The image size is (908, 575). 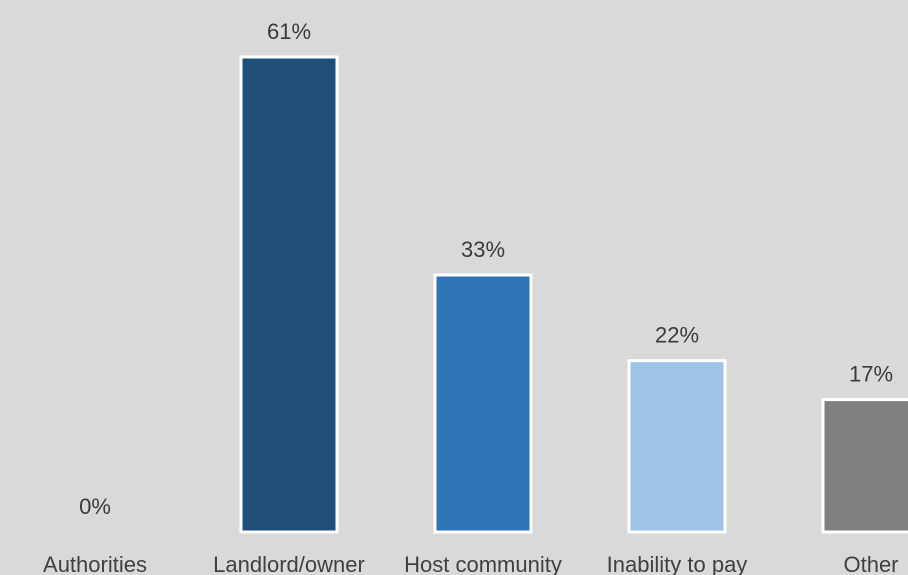 I want to click on data-label: 0%, so click(x=95, y=506).